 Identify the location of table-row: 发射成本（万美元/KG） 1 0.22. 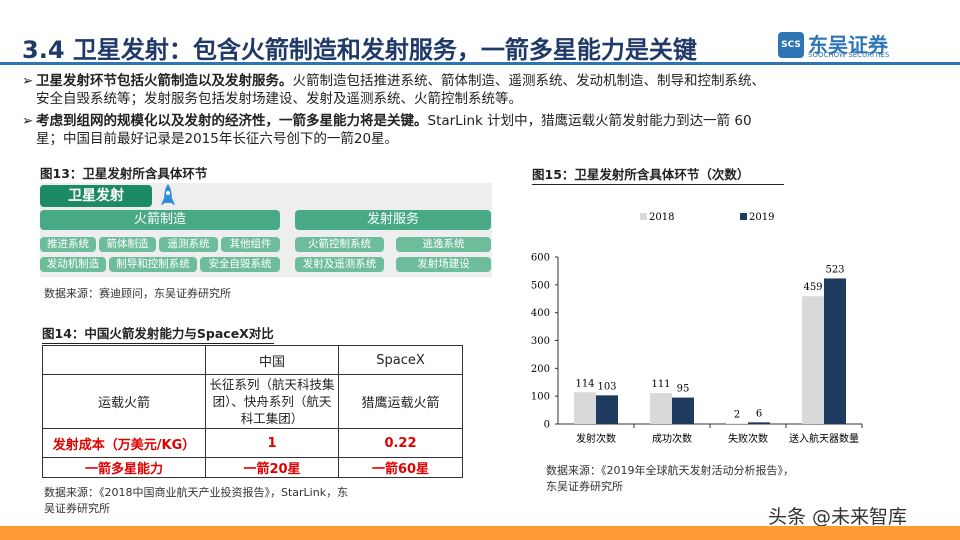
(252, 443).